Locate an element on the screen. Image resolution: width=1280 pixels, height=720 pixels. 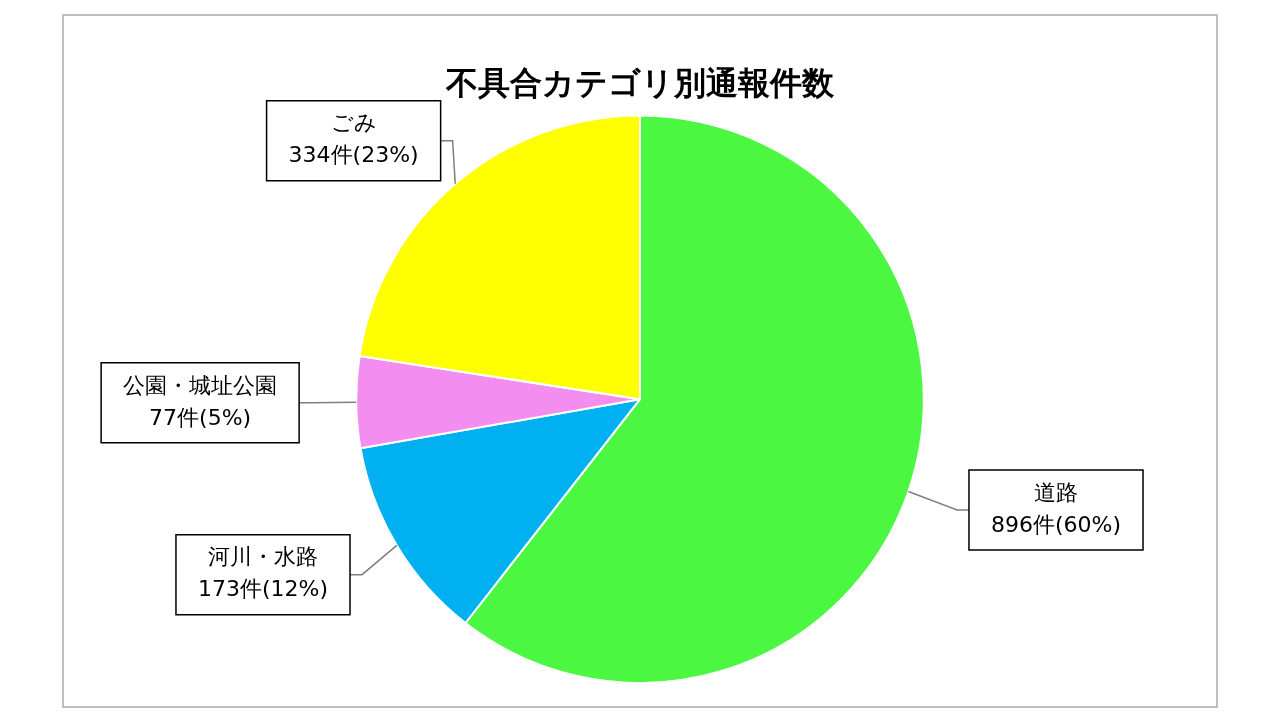
chart-title: 不具合カテゴリ別通報件数 is located at coordinates (640, 82).